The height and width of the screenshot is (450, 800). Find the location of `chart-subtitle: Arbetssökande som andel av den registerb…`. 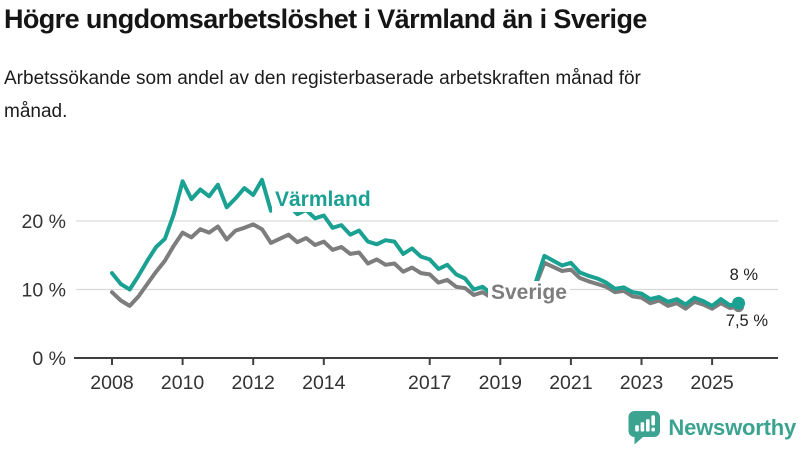

chart-subtitle: Arbetssökande som andel av den registerb… is located at coordinates (322, 95).